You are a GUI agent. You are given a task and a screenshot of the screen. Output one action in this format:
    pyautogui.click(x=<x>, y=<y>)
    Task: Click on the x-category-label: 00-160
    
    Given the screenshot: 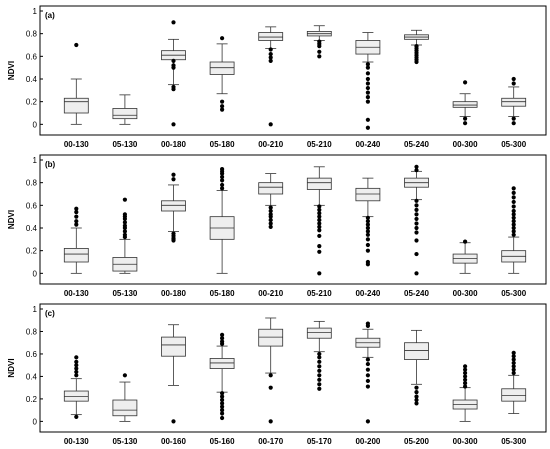 What is the action you would take?
    pyautogui.click(x=173, y=441)
    